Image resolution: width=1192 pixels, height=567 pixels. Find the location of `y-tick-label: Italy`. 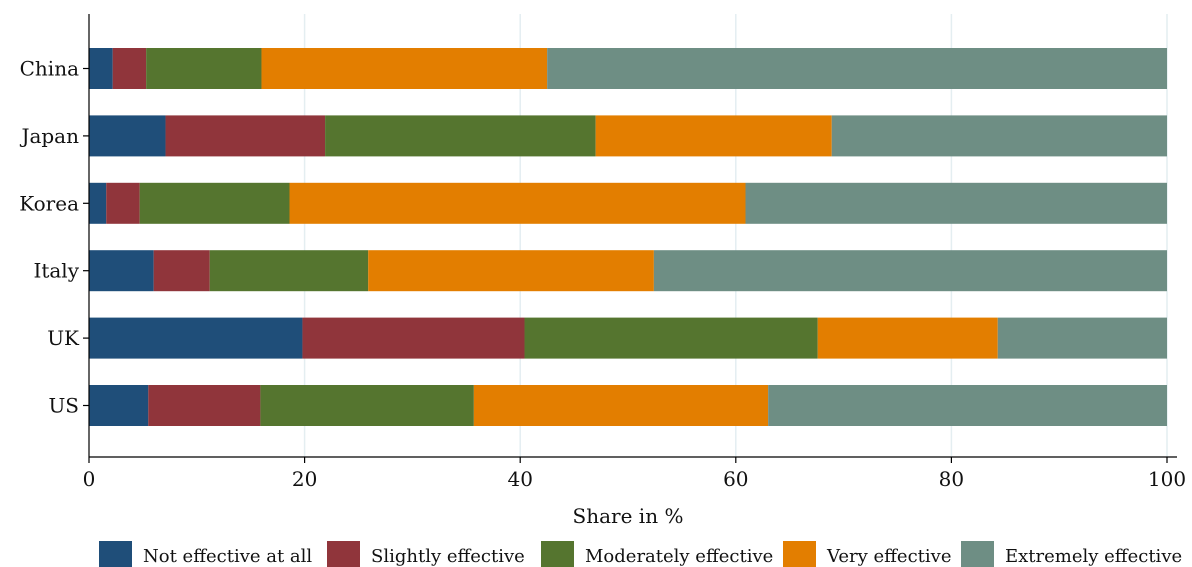

y-tick-label: Italy is located at coordinates (56, 271).